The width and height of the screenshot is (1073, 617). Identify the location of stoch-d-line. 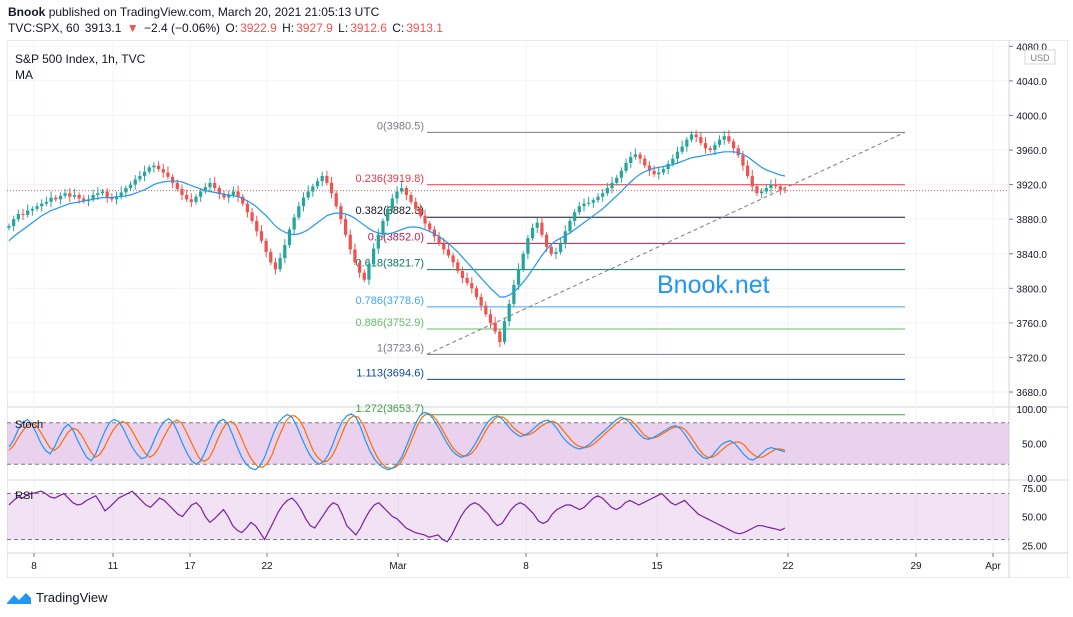
(397, 441).